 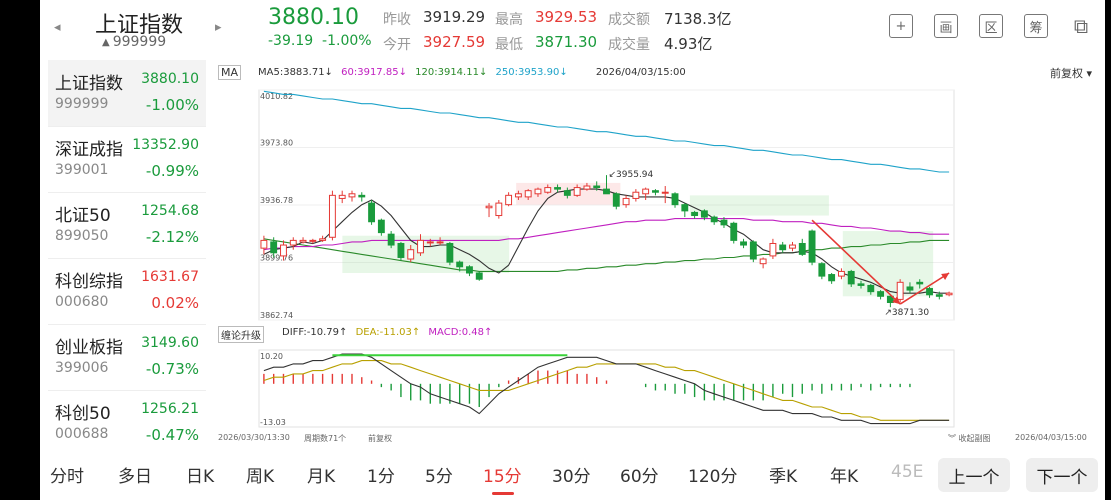 I want to click on item-percent: -2.12%, so click(x=172, y=237).